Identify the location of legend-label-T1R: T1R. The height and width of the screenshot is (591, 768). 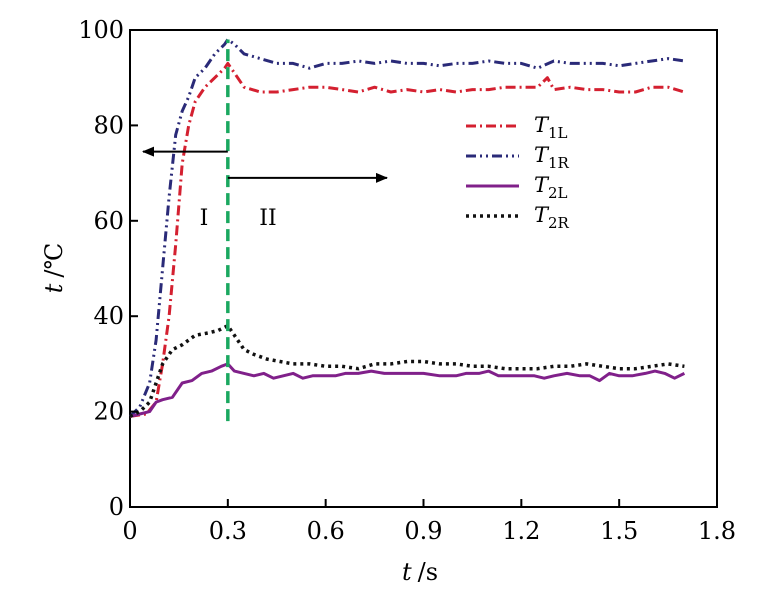
(552, 157).